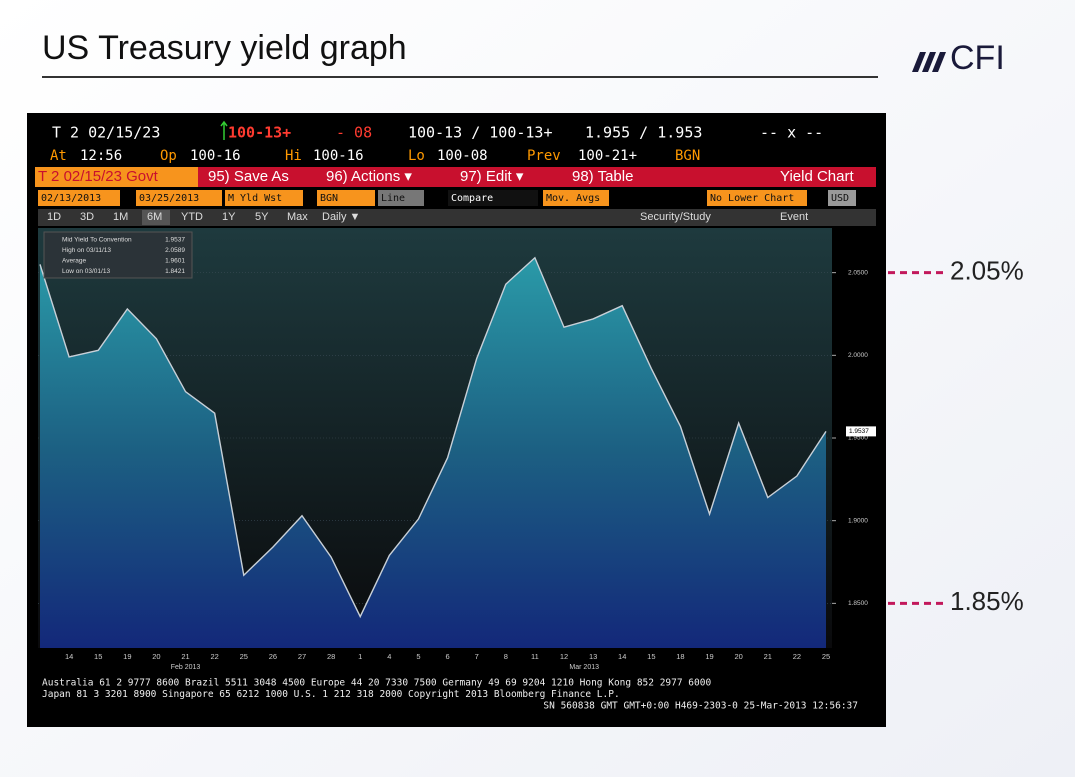  Describe the element at coordinates (455, 177) in the screenshot. I see `toolbar` at that location.